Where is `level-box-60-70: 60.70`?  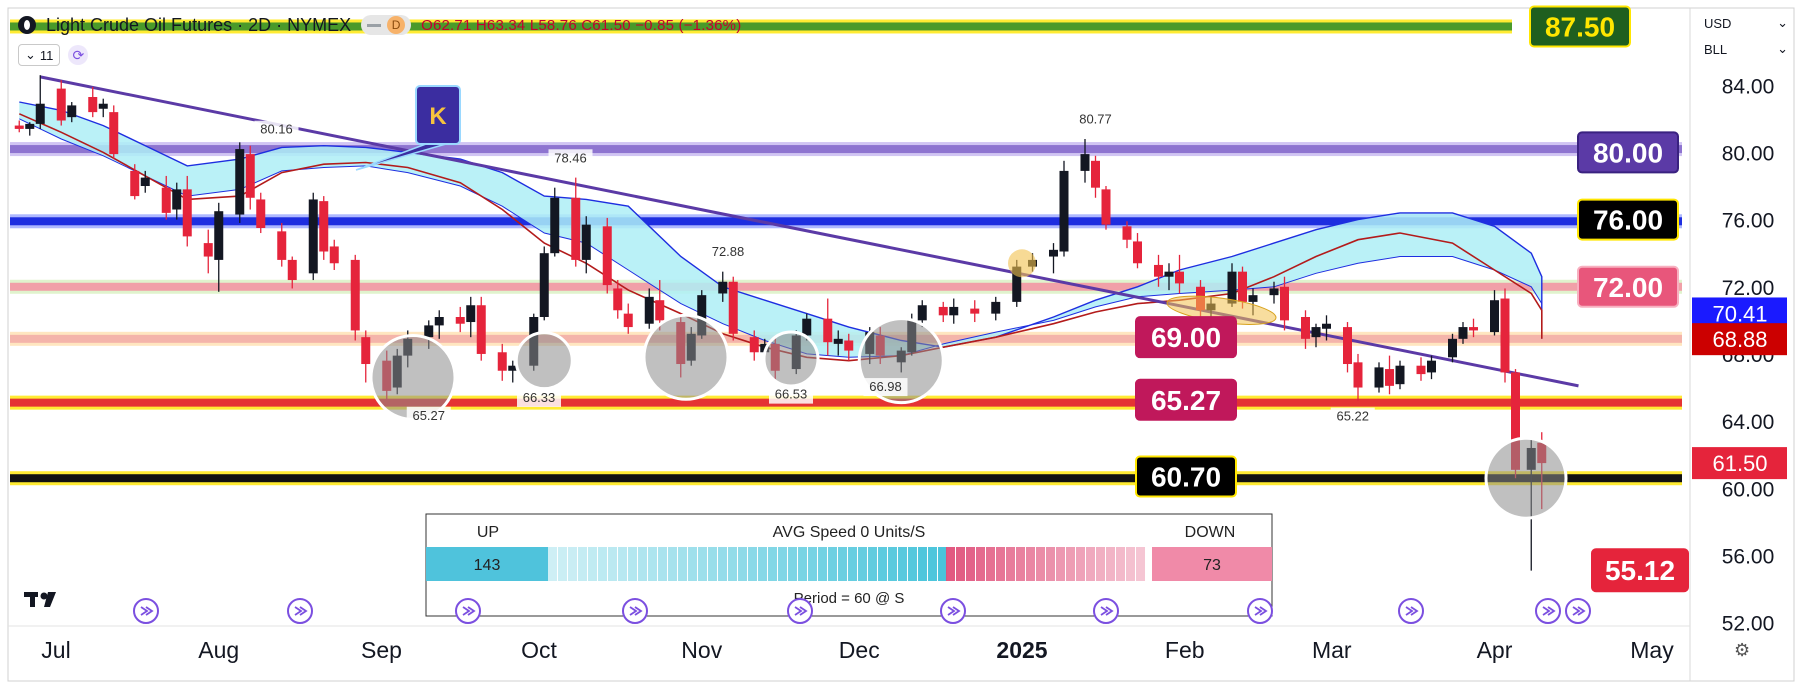
level-box-60-70: 60.70 is located at coordinates (1186, 476).